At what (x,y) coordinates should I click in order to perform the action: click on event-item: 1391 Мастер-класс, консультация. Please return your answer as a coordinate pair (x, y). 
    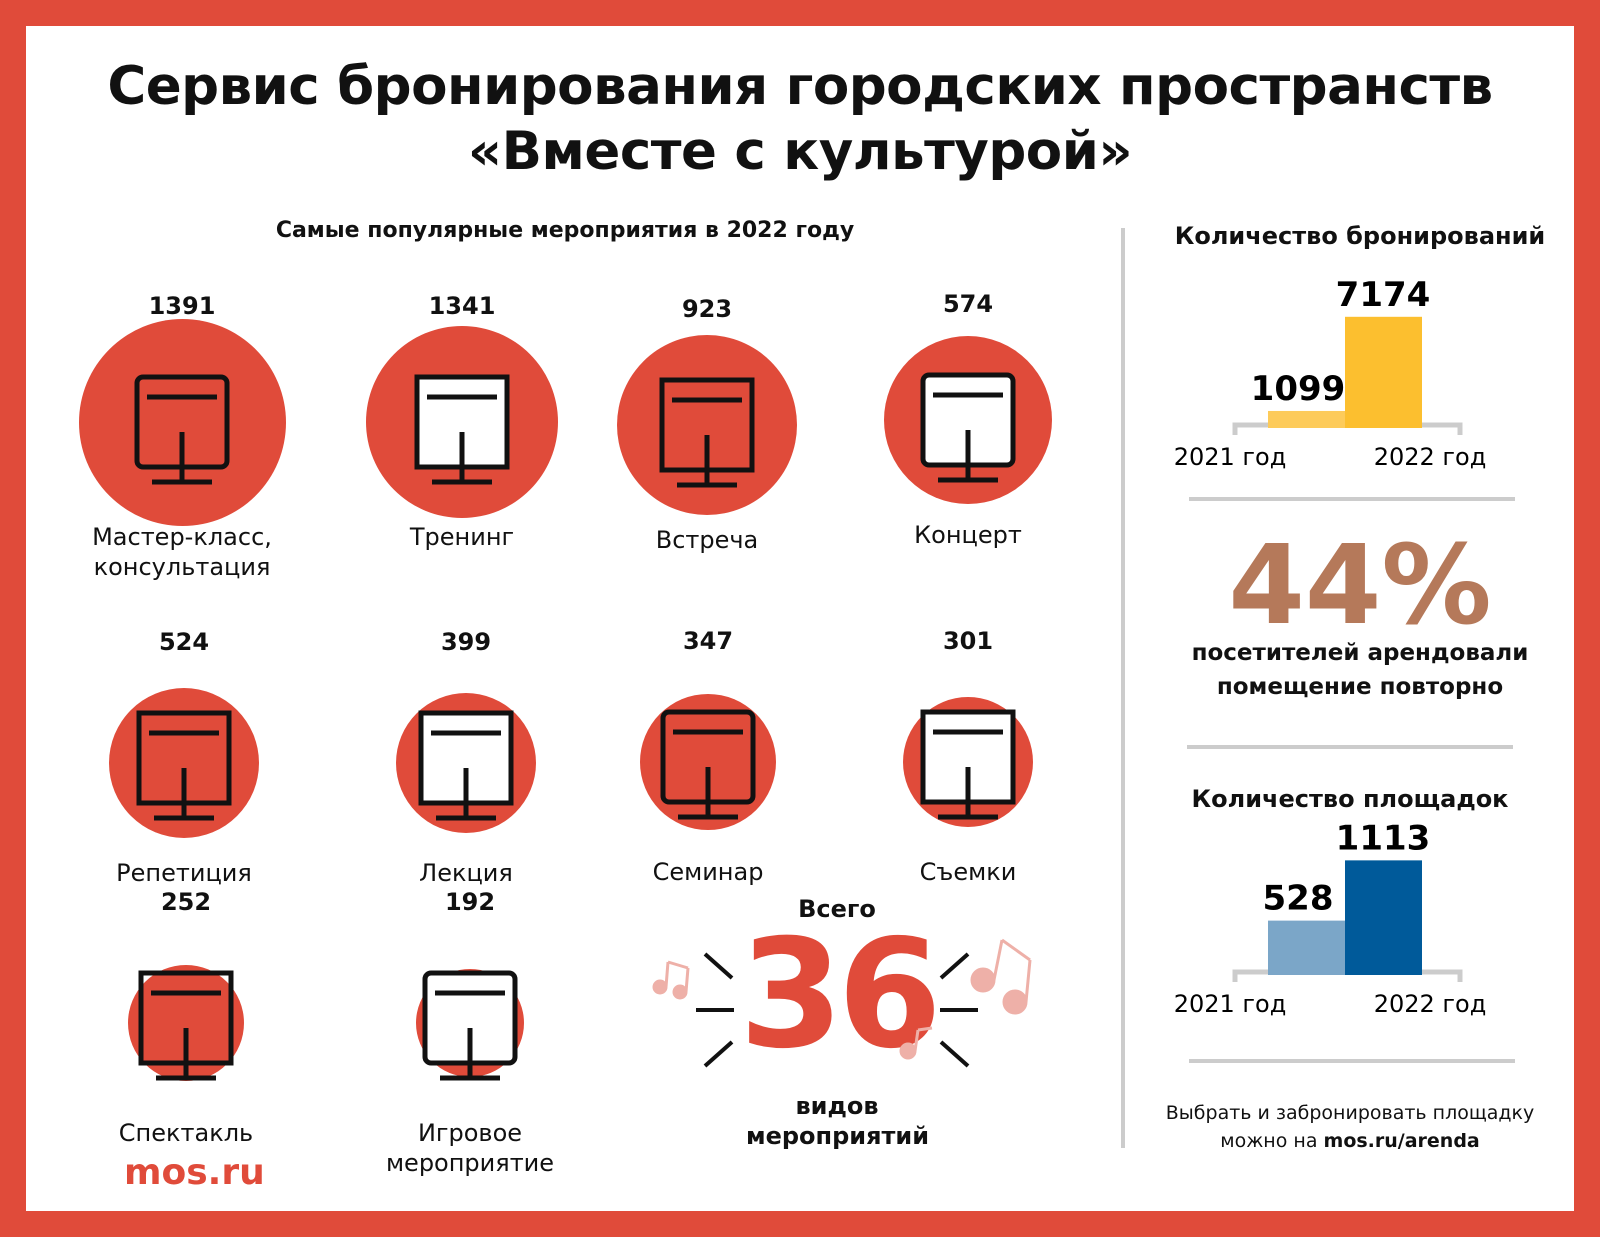
    Looking at the image, I should click on (182, 437).